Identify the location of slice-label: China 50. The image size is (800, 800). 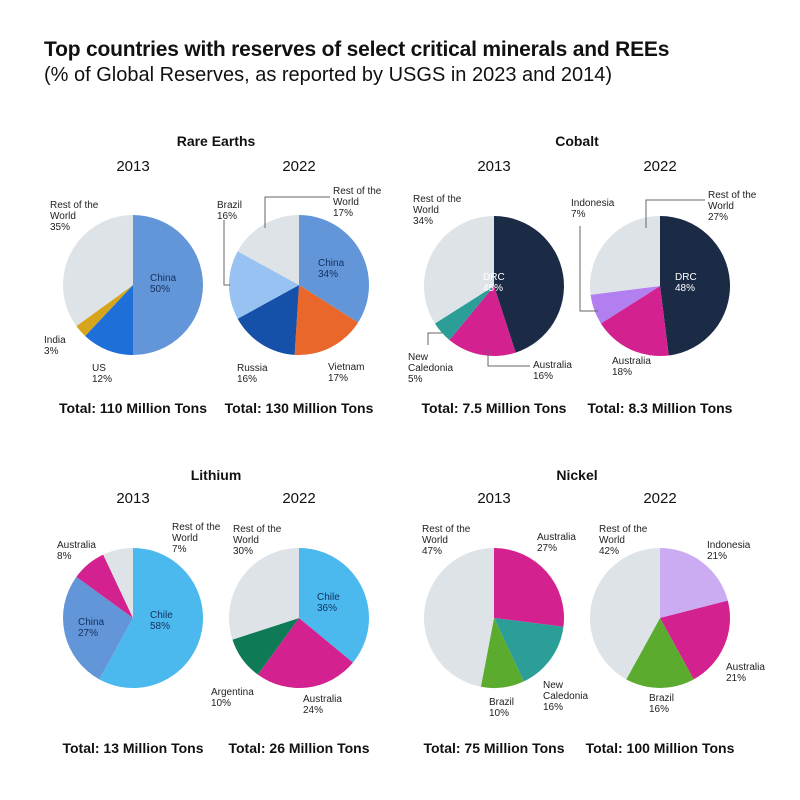
(163, 284).